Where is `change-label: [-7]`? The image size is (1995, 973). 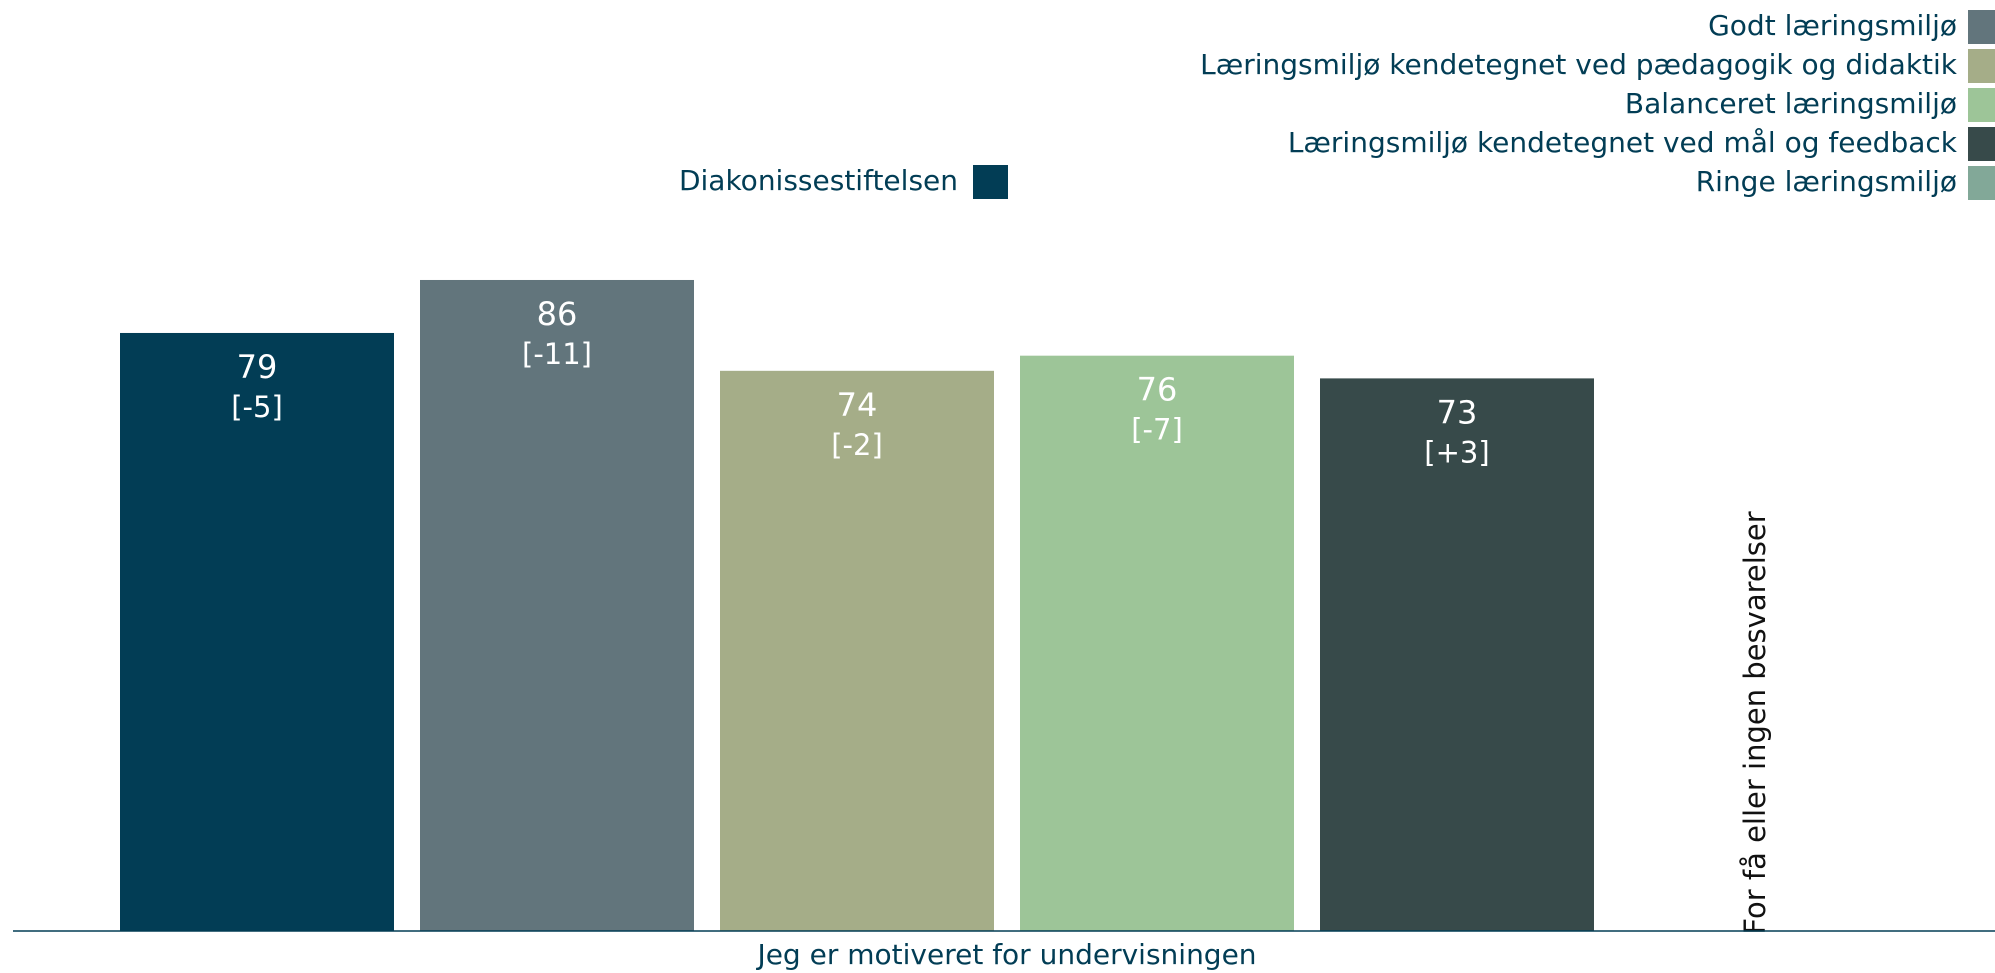
change-label: [-7] is located at coordinates (1157, 430).